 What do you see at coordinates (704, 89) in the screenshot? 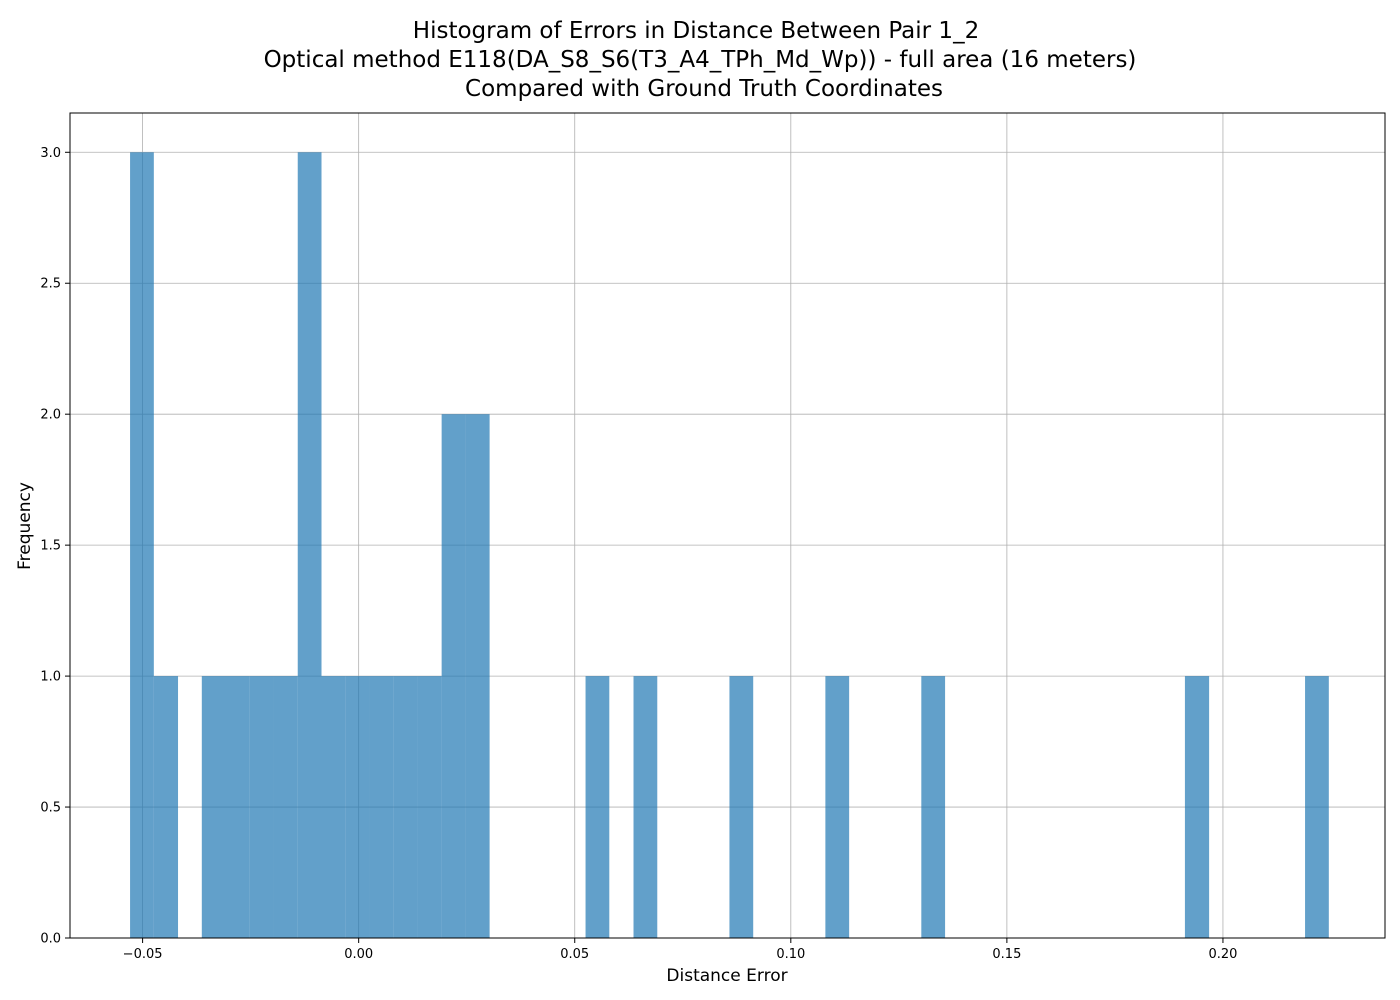
I see `chart-title-line-3: Compared with Ground Truth Coordinates` at bounding box center [704, 89].